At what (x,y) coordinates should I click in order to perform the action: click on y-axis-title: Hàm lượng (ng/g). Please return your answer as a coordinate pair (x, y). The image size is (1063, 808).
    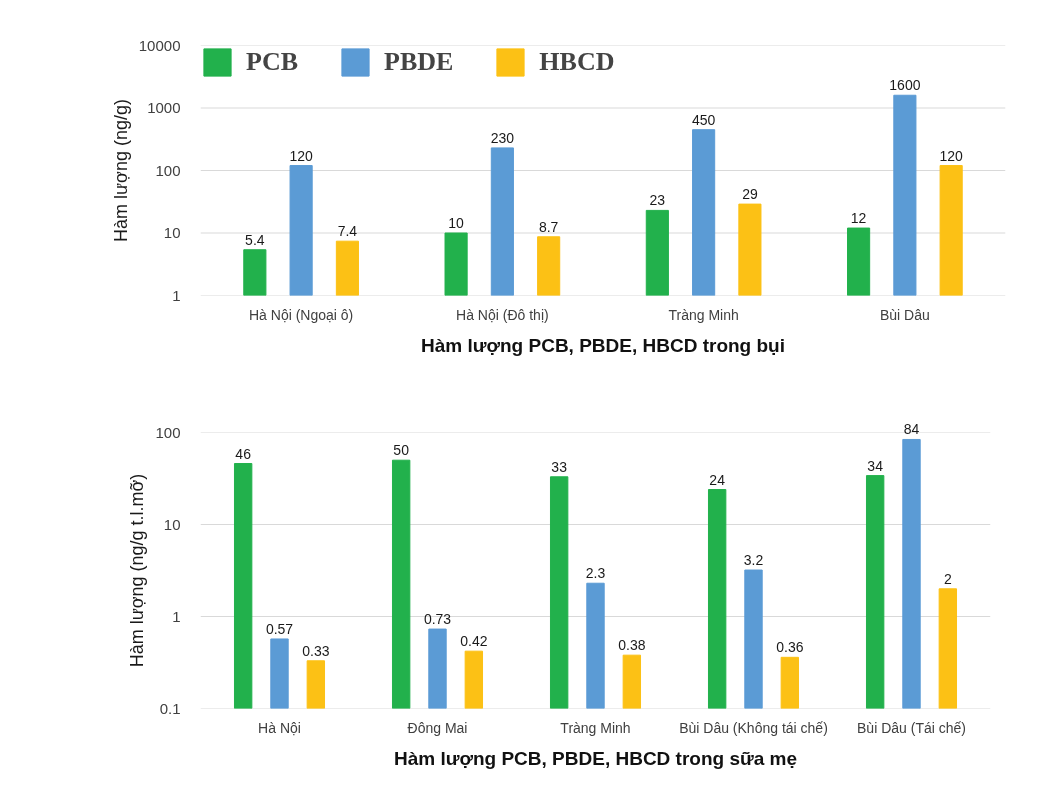
    Looking at the image, I should click on (120, 170).